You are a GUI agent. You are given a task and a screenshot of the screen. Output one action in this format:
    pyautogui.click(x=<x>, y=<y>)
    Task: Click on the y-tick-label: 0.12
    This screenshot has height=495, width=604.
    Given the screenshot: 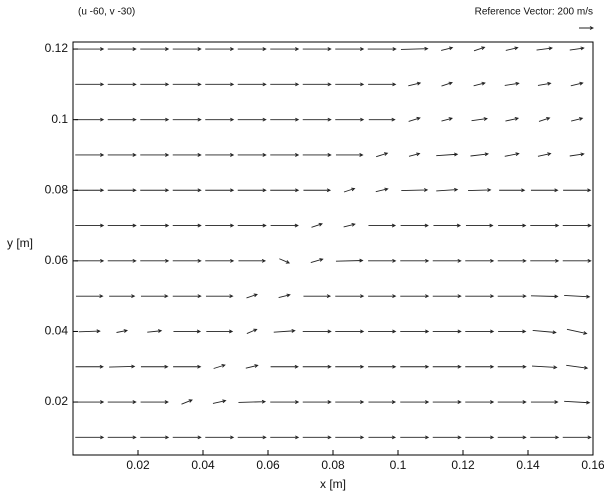 What is the action you would take?
    pyautogui.click(x=57, y=48)
    